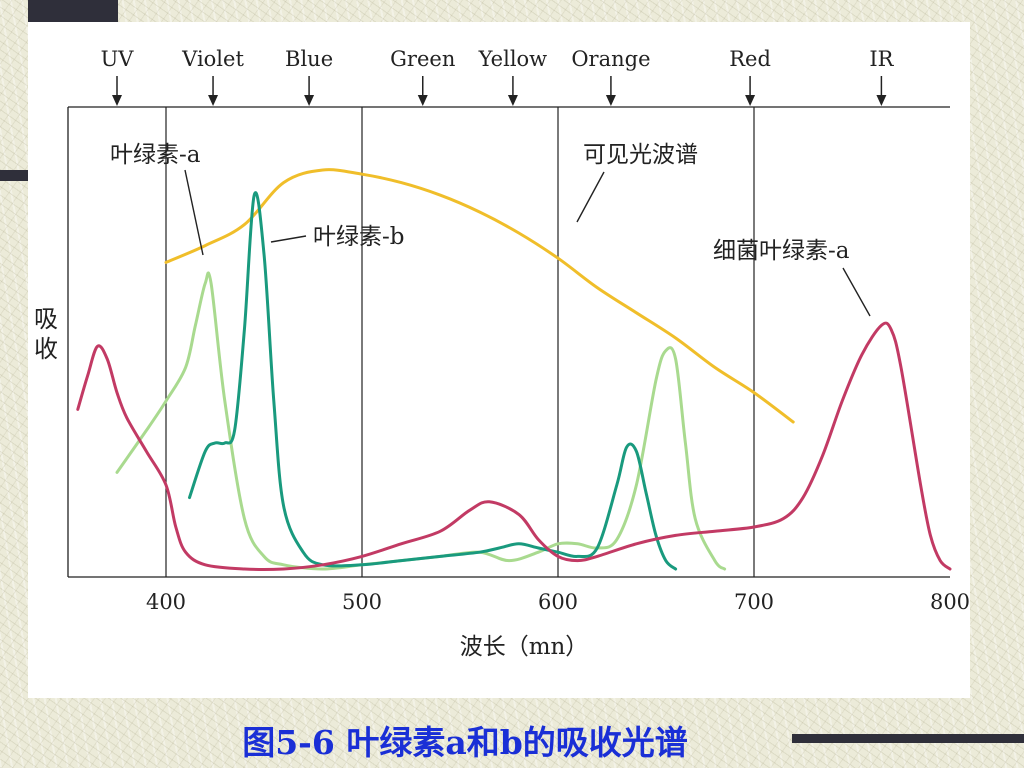 Image resolution: width=1024 pixels, height=768 pixels. I want to click on caption-text-5: 的吸收光谱, so click(605, 742).